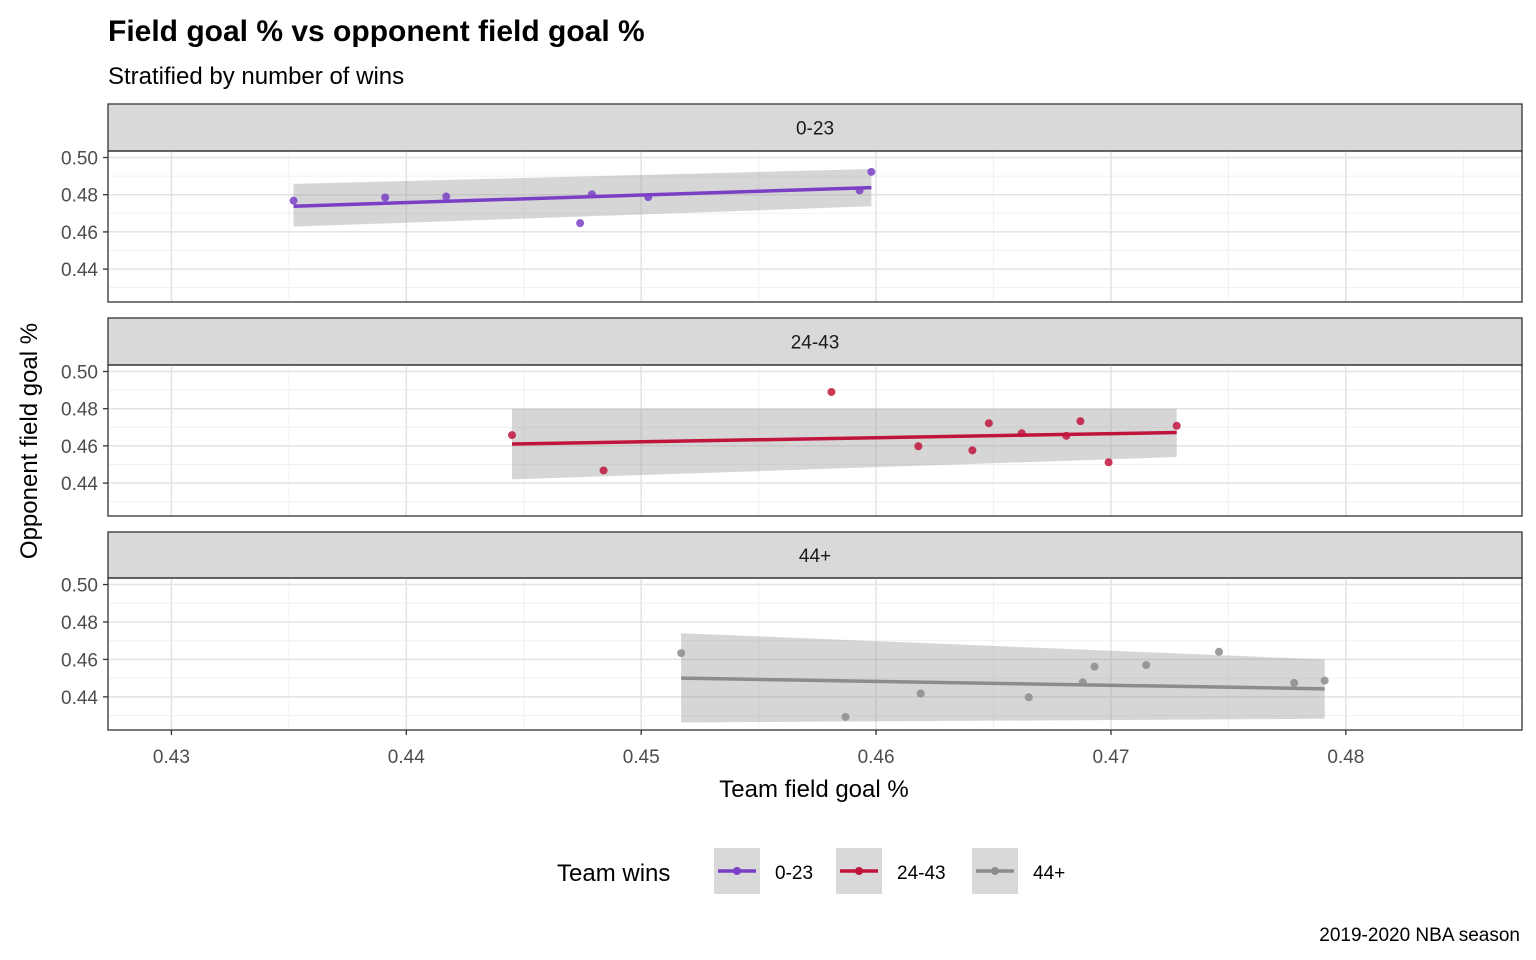 Image resolution: width=1536 pixels, height=960 pixels. I want to click on chart-title: Field goal % vs opponent field goal %, so click(376, 31).